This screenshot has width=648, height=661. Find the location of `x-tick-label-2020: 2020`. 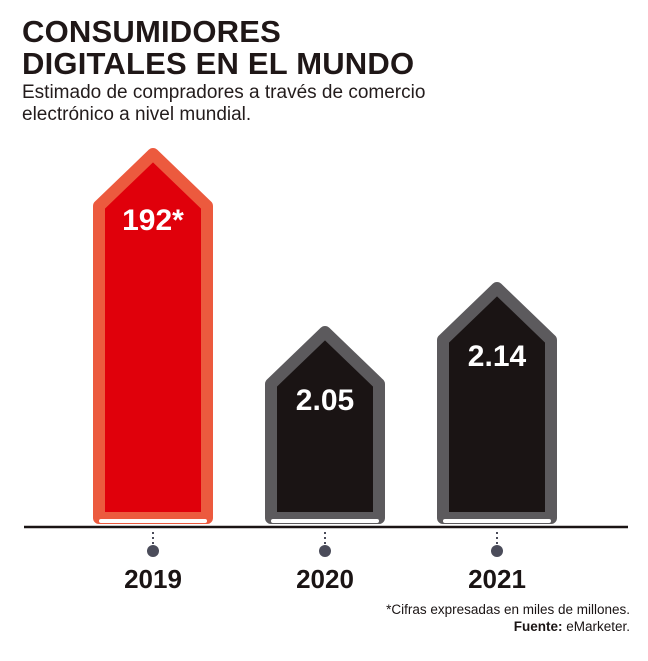

x-tick-label-2020: 2020 is located at coordinates (325, 579).